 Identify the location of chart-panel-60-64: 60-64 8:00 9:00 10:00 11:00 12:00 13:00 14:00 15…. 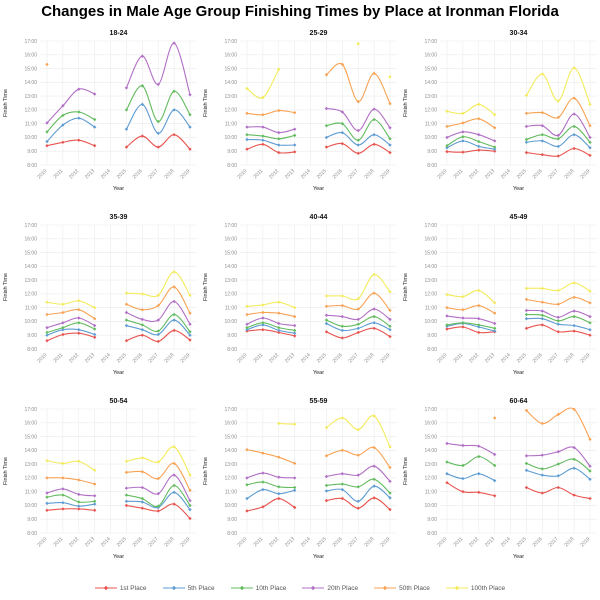
(500, 479).